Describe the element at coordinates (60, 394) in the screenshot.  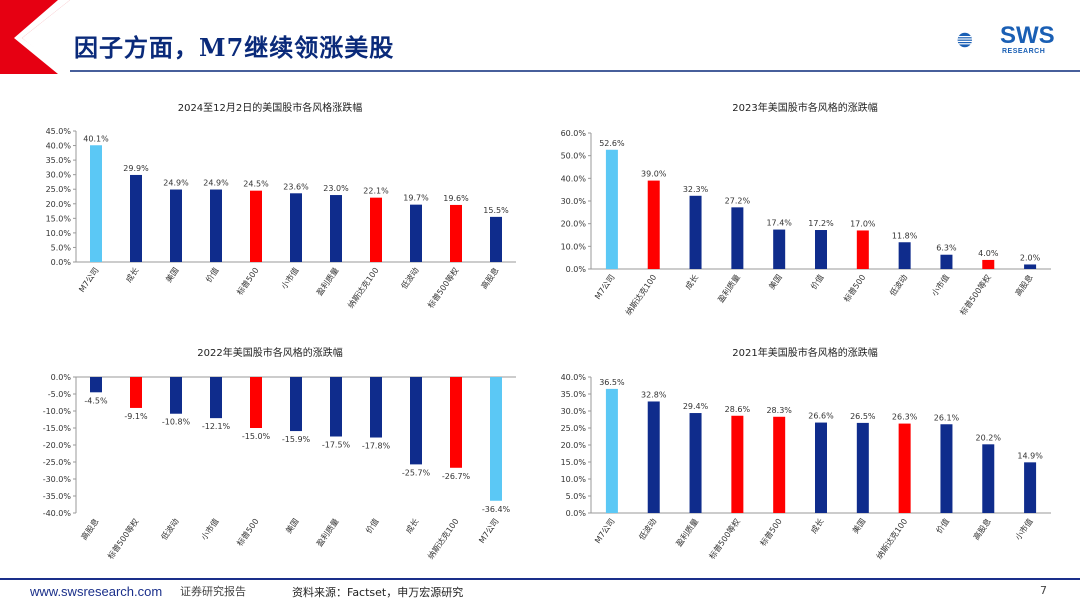
I see `y-tick-label: -5.0%` at that location.